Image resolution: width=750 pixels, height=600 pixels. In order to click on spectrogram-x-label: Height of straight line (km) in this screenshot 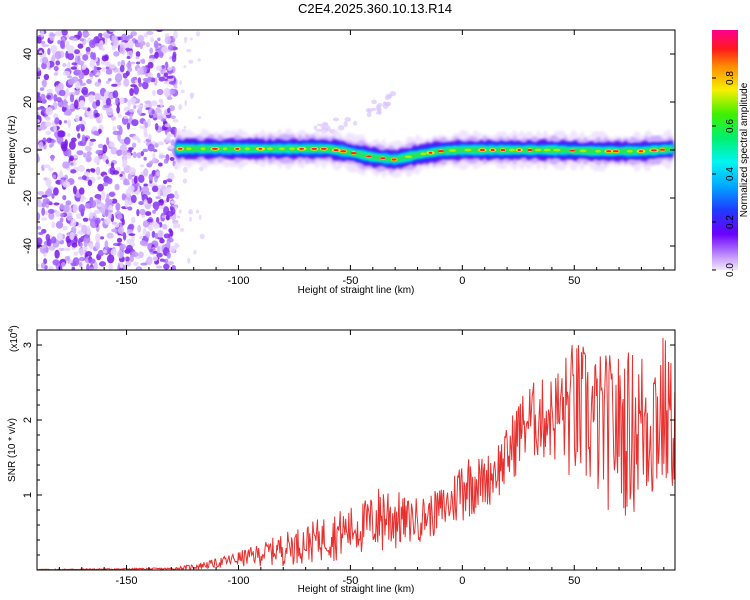, I will do `click(356, 290)`.